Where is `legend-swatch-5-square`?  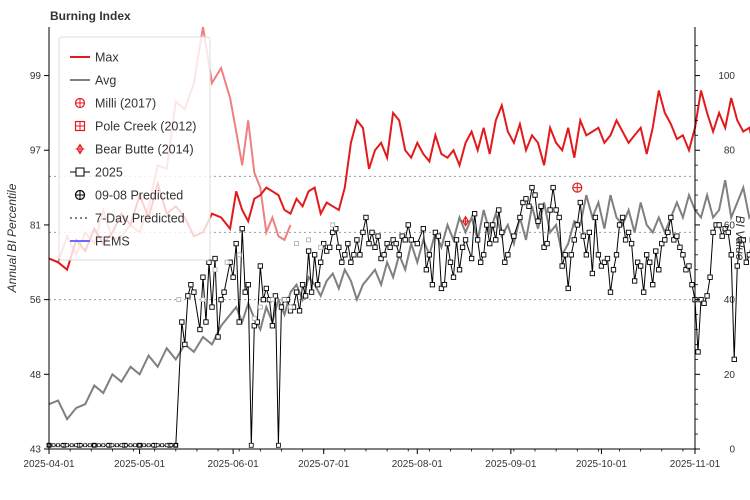
legend-swatch-5-square is located at coordinates (80, 172).